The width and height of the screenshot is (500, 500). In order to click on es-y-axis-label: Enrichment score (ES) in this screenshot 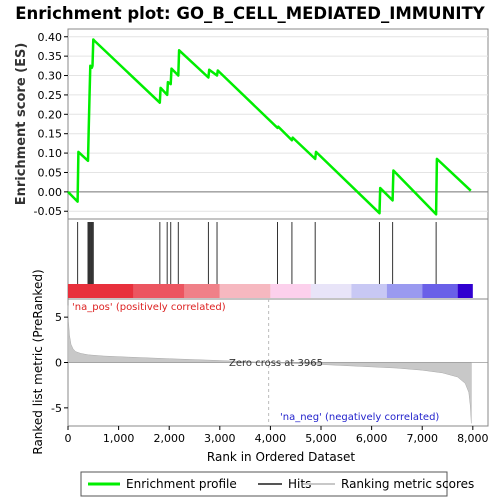, I will do `click(21, 124)`.